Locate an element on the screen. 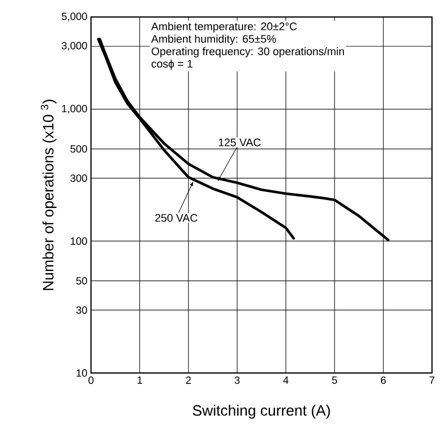 The image size is (447, 434). y-axis-title: Number of operations (x10 $^{3}$) is located at coordinates (48, 195).